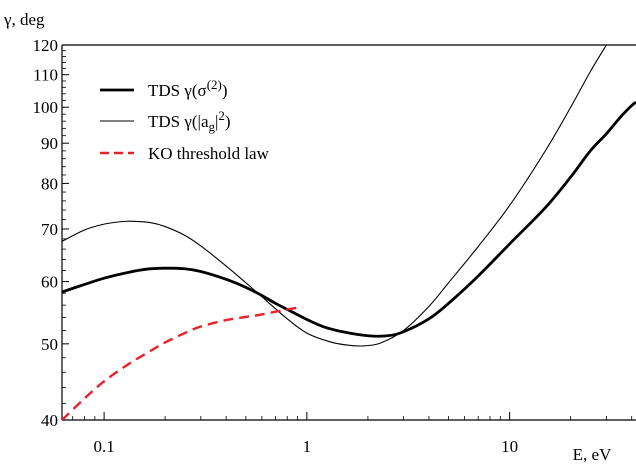 This screenshot has width=636, height=467. What do you see at coordinates (509, 446) in the screenshot?
I see `x-tick-label: 10` at bounding box center [509, 446].